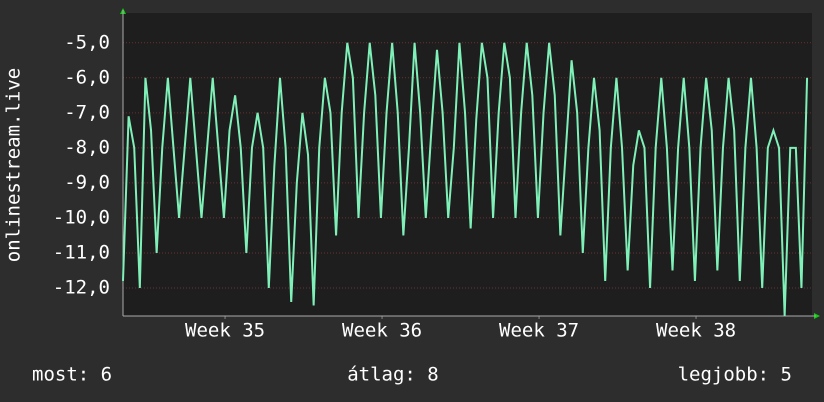  Describe the element at coordinates (382, 331) in the screenshot. I see `x-tick-label: Week 36` at that location.